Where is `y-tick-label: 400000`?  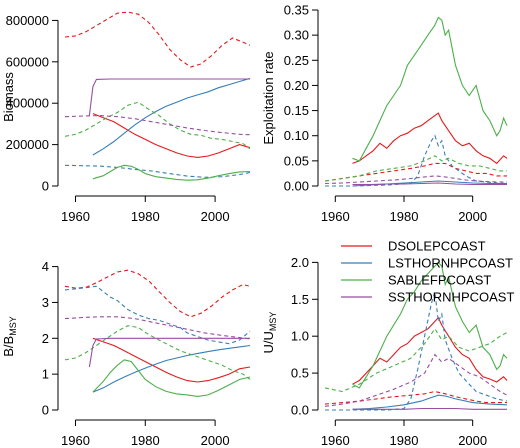 y-tick-label: 400000 is located at coordinates (27, 103).